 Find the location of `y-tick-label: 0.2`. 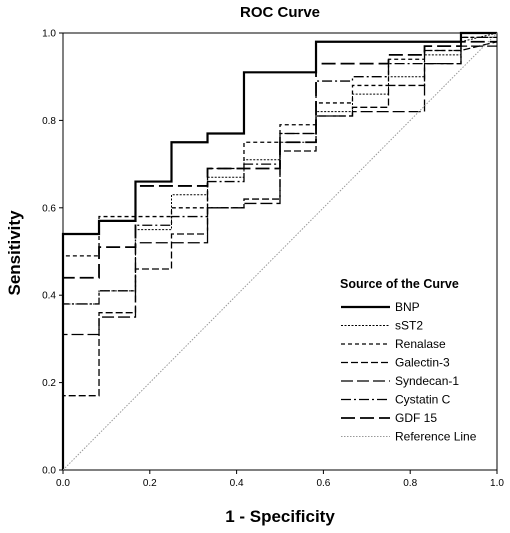

y-tick-label: 0.2 is located at coordinates (49, 383).